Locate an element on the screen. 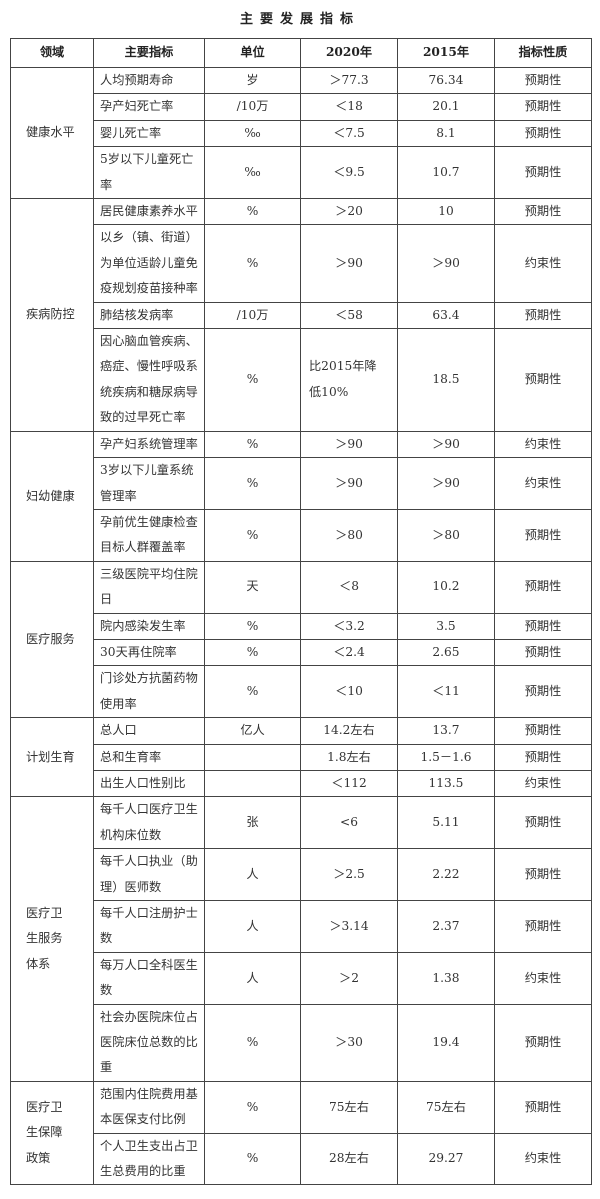  value-2015-cell: 18.5 is located at coordinates (446, 380).